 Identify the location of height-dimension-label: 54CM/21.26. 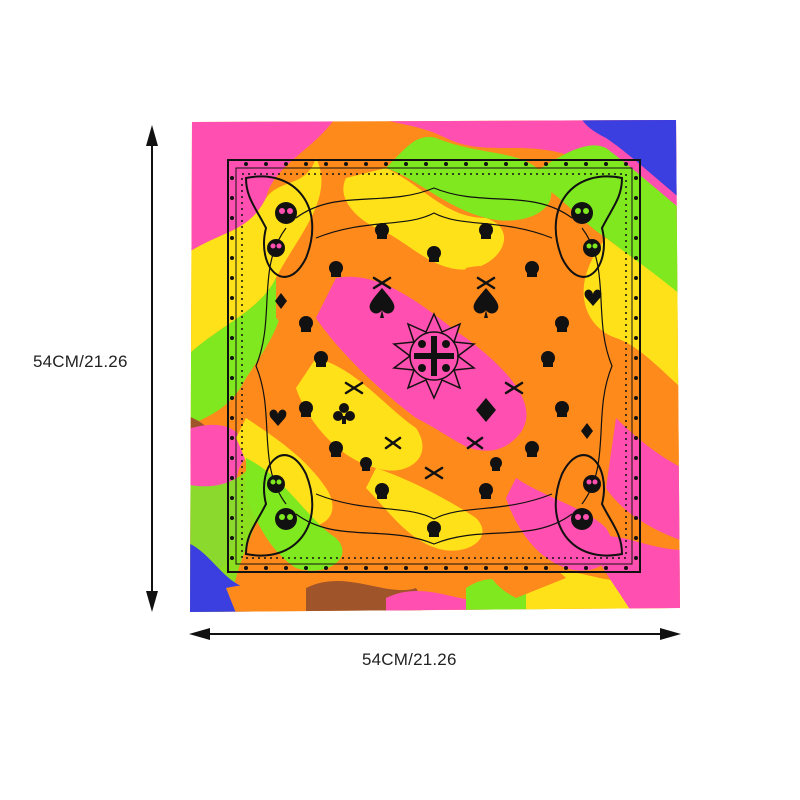
(80, 361).